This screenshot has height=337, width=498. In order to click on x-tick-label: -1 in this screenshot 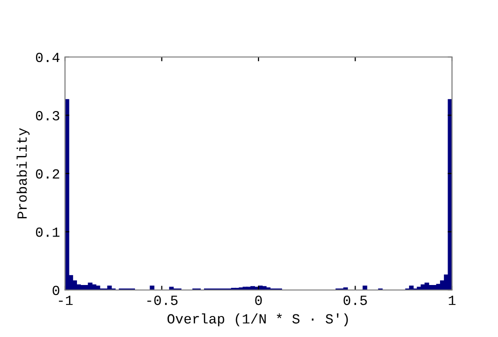, I will do `click(65, 300)`.